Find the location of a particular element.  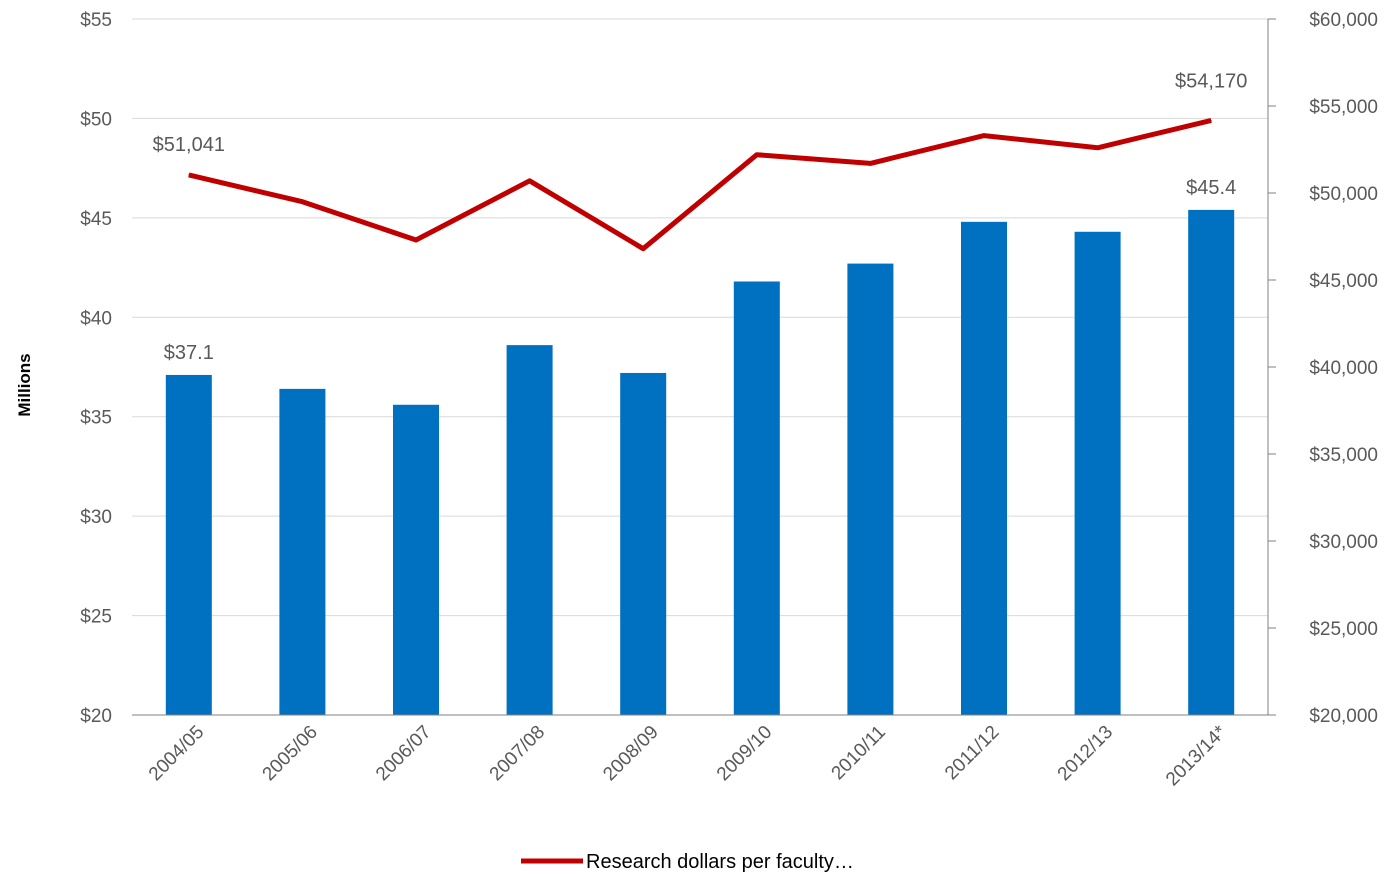

y2-tick-label: $50,000 is located at coordinates (1343, 194).